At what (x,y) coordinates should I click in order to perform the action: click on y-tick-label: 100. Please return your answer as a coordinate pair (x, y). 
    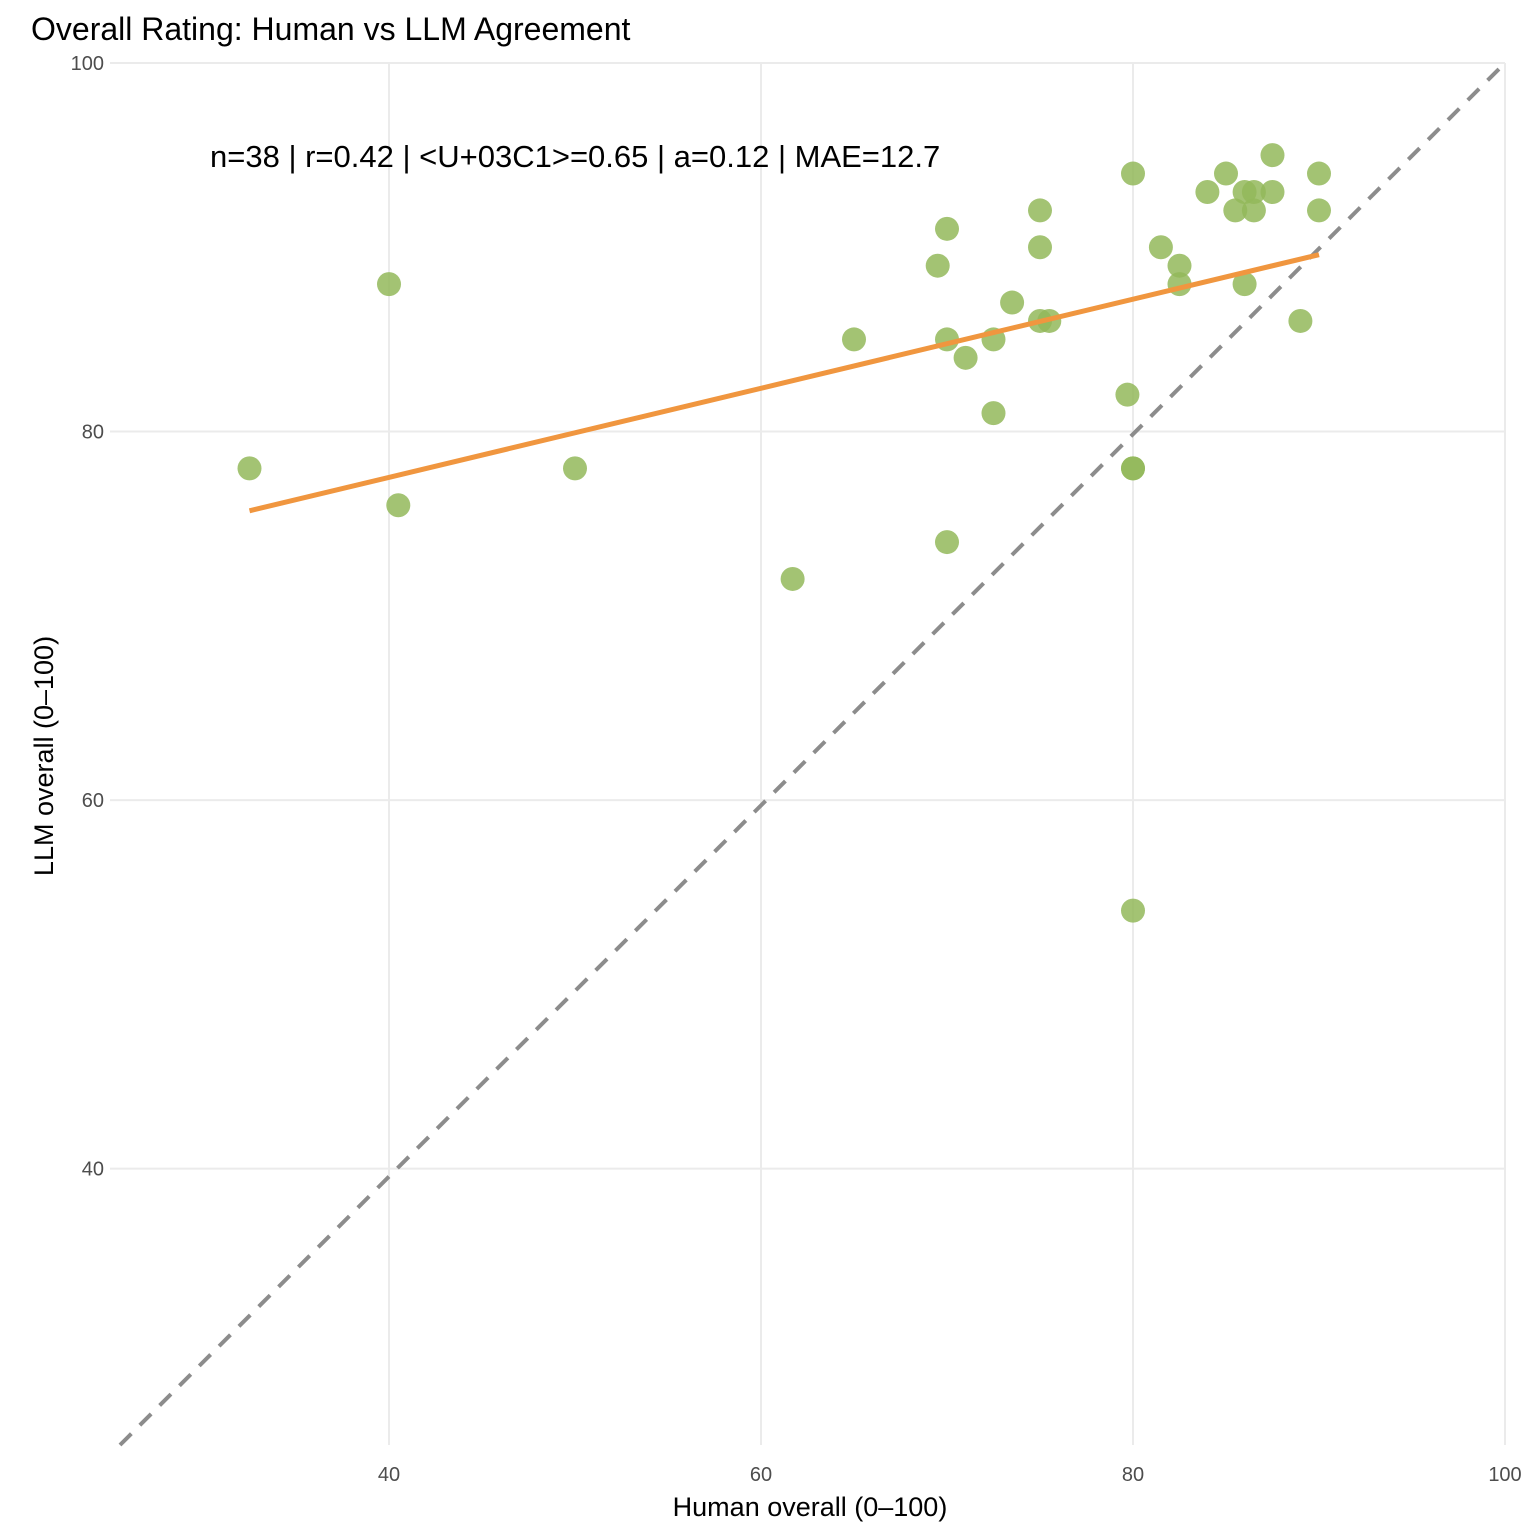
    Looking at the image, I should click on (87, 64).